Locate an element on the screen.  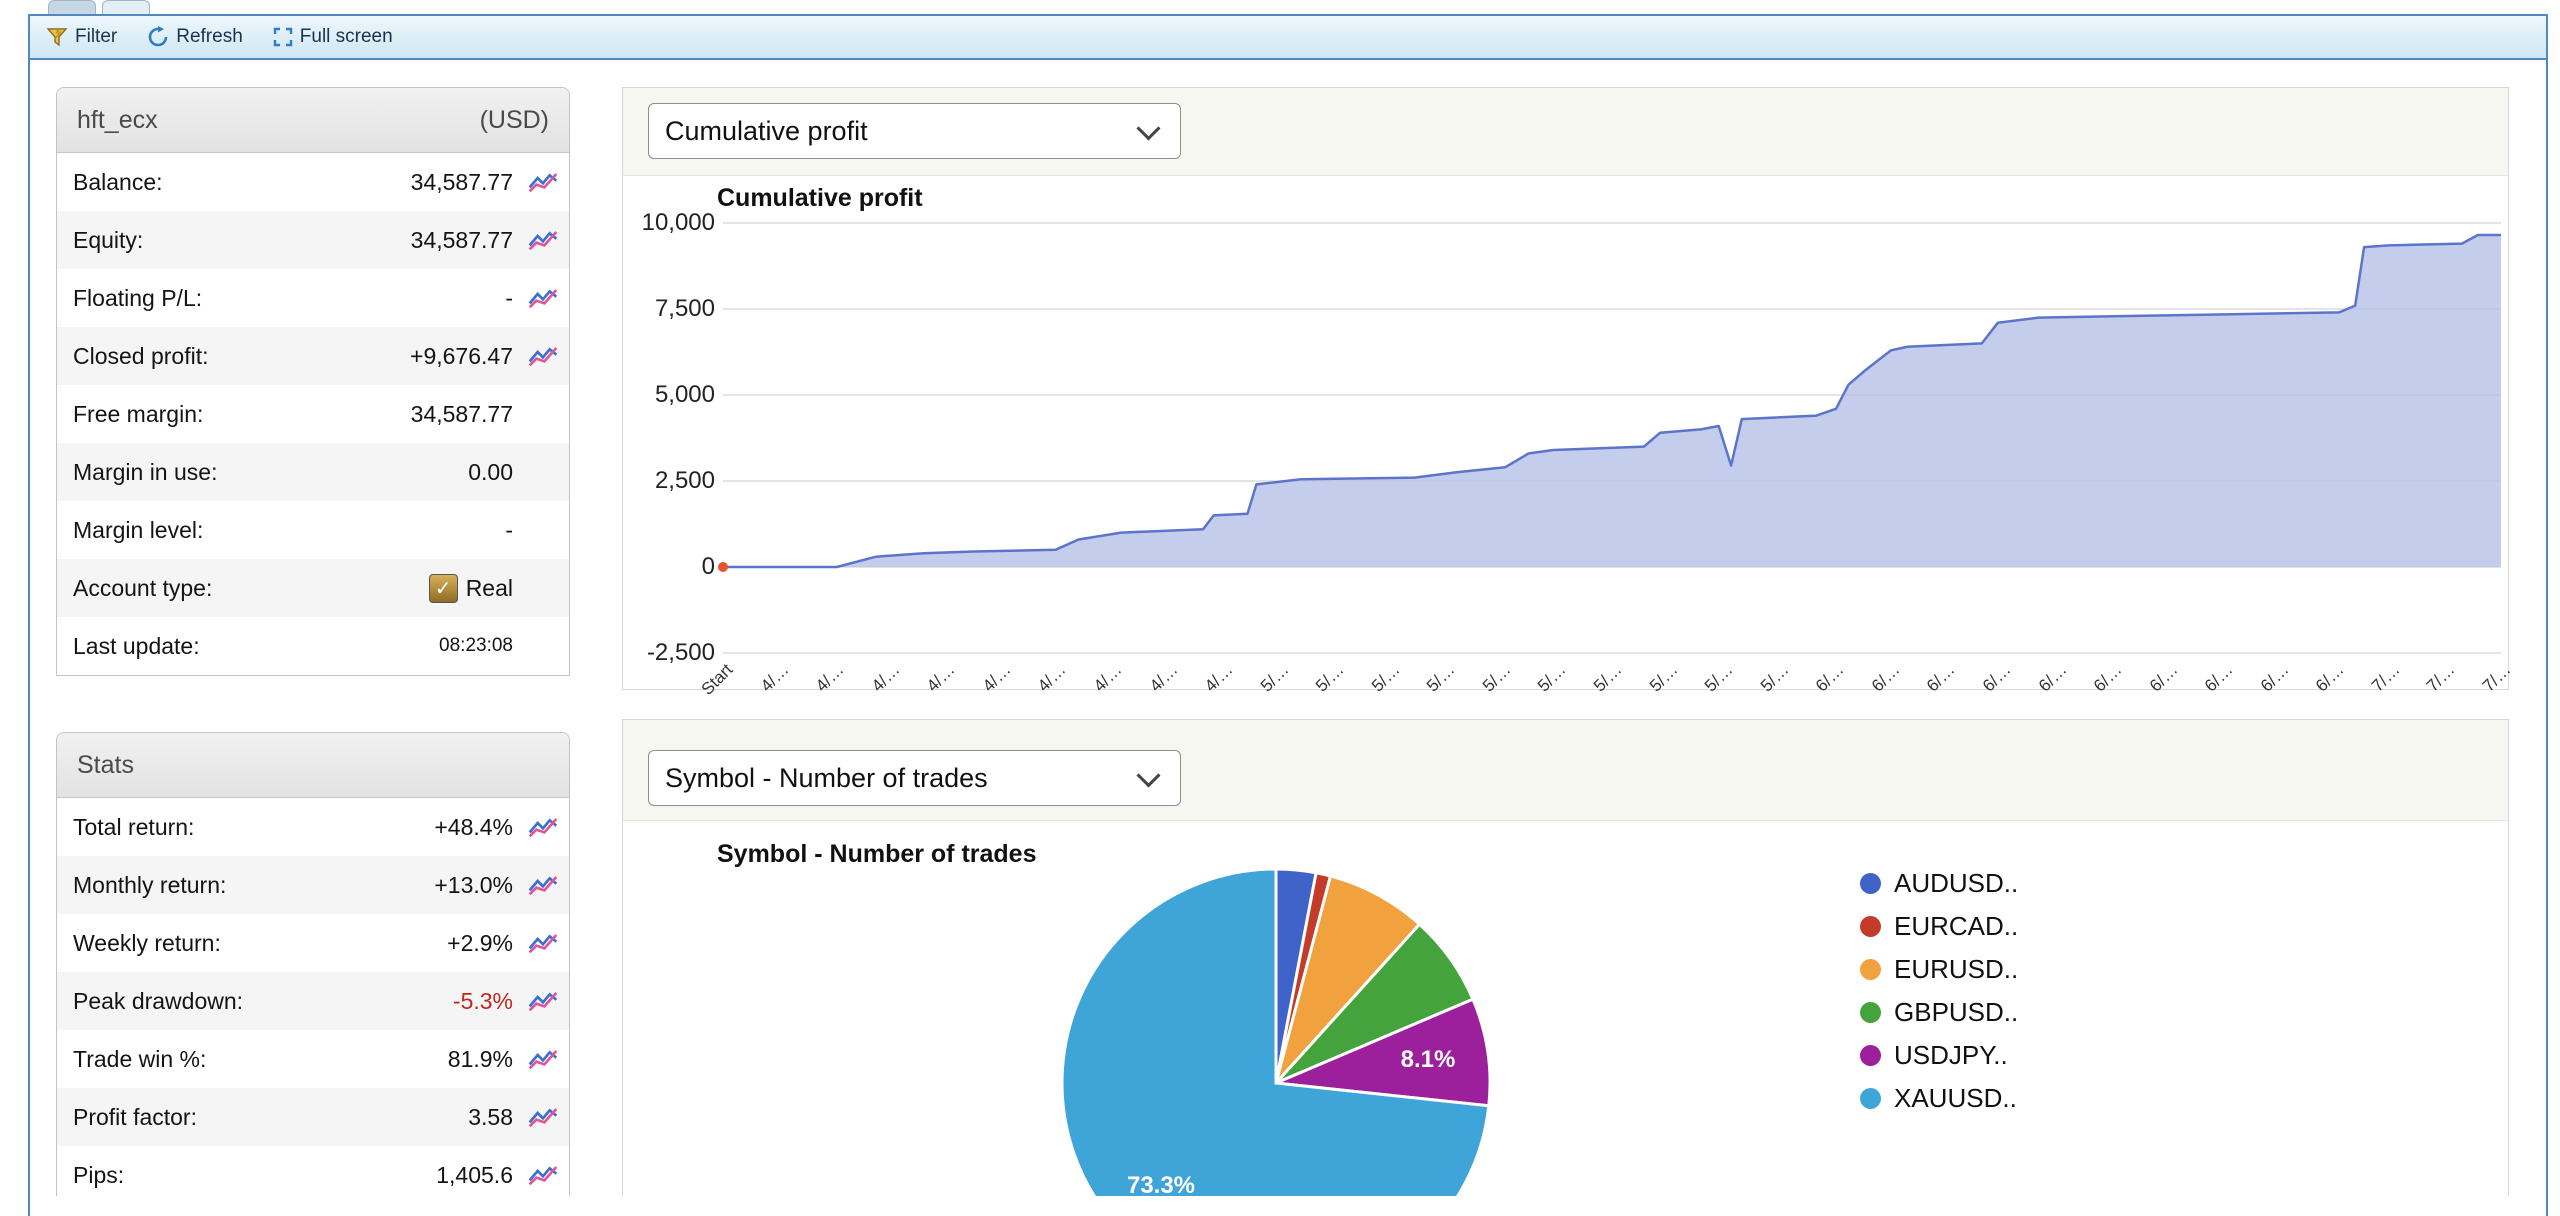
stats-row-trade-win: Trade win %: 81.9% is located at coordinates (313, 1059).